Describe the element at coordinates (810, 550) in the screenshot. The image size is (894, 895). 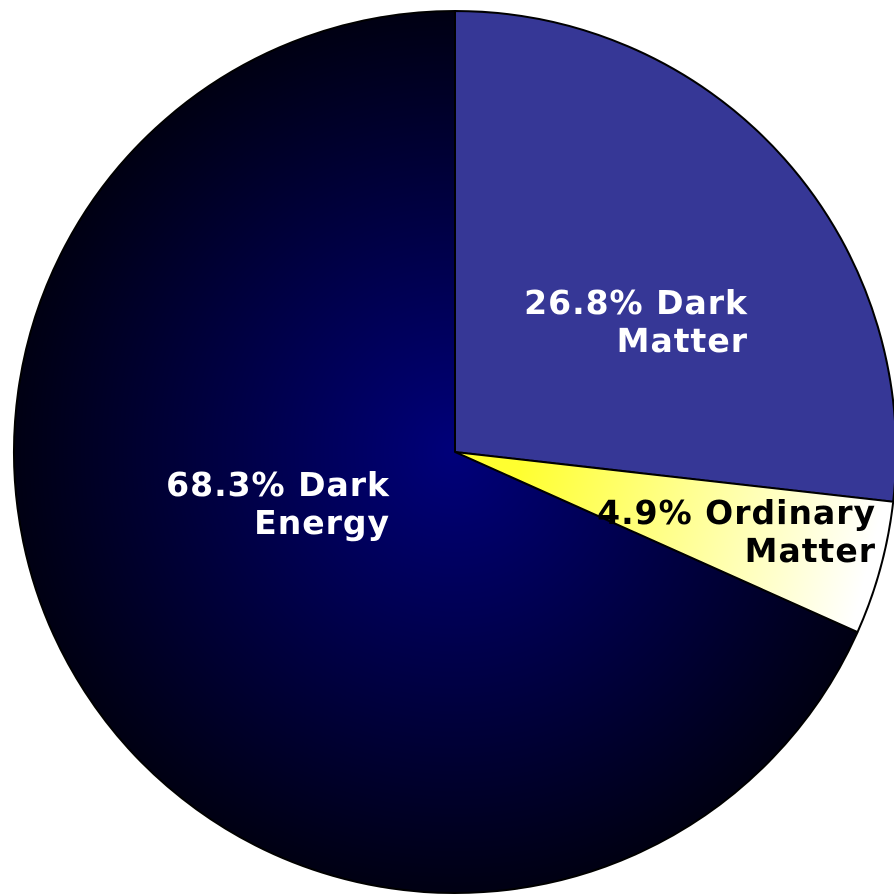
I see `label-ordinary-matter-line: Matter` at that location.